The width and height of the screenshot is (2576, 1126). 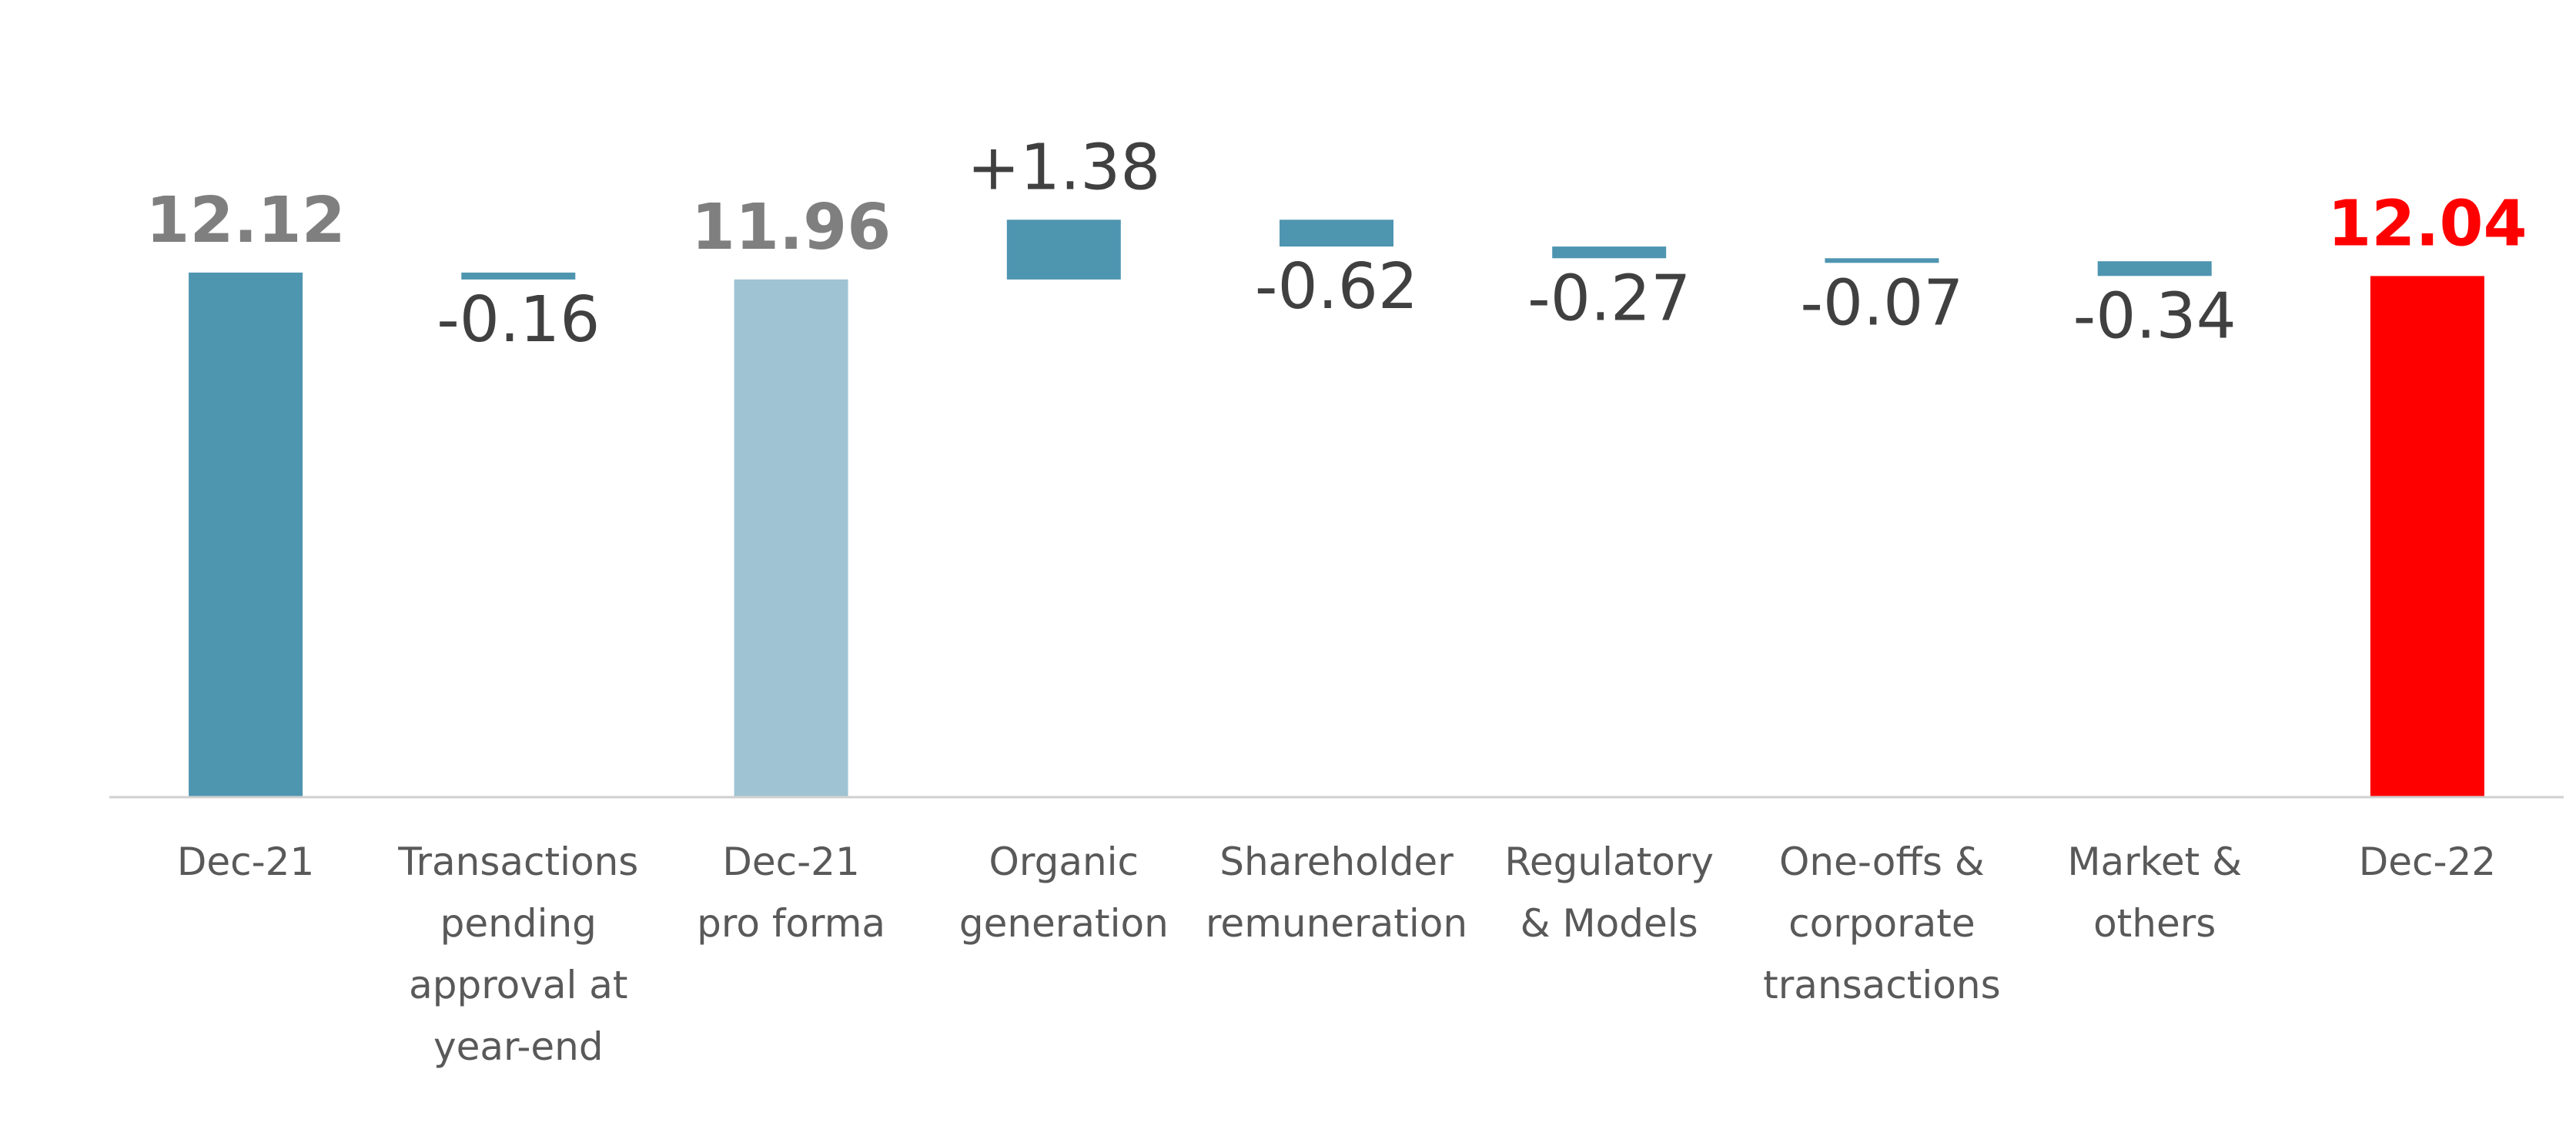 I want to click on category-label-line: year-end, so click(x=519, y=1046).